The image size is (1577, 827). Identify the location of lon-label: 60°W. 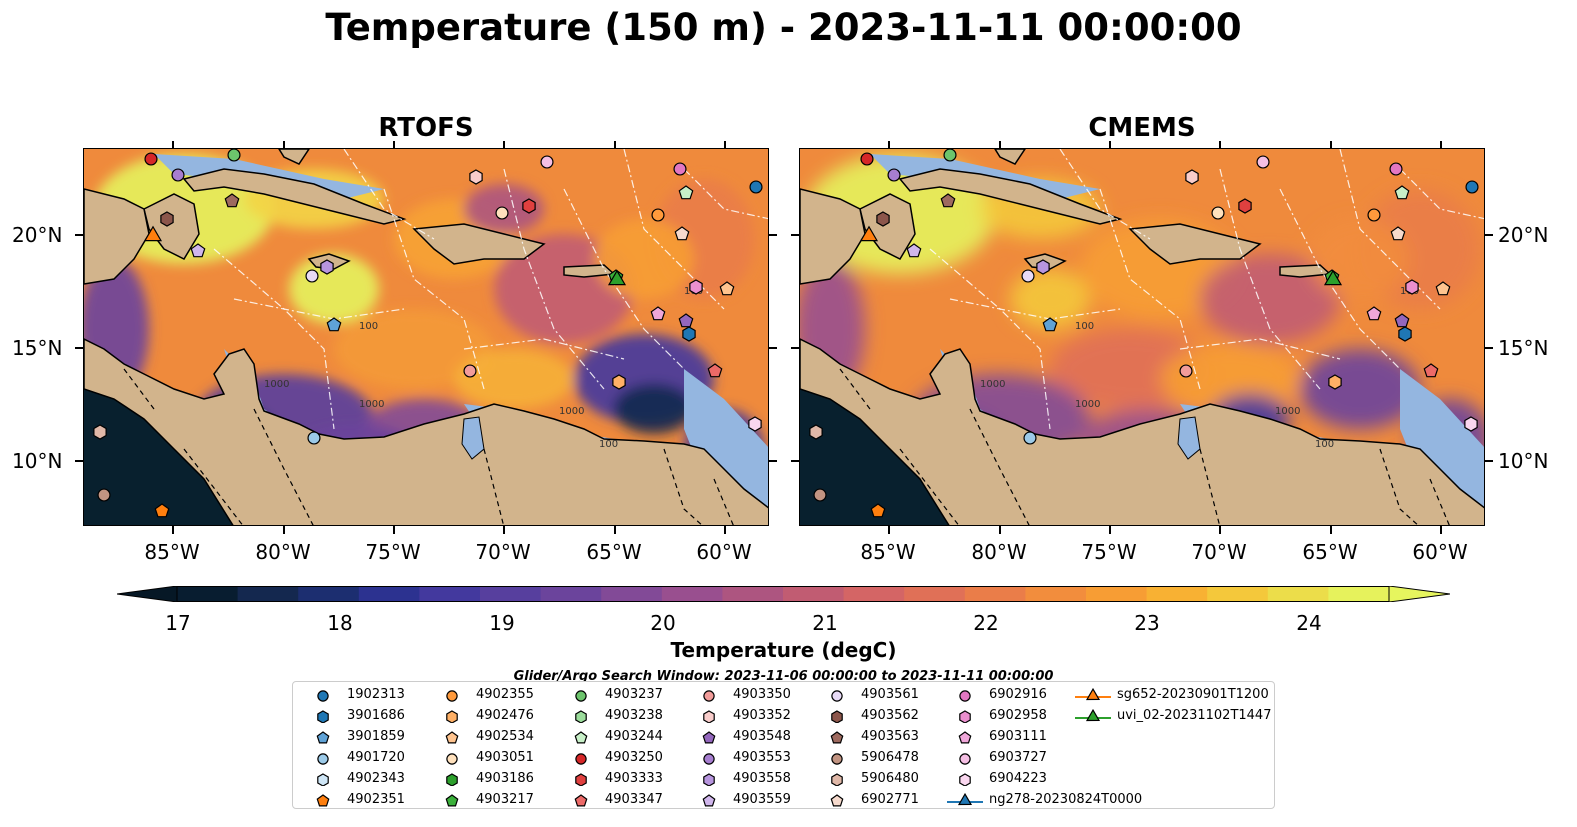
(1440, 552).